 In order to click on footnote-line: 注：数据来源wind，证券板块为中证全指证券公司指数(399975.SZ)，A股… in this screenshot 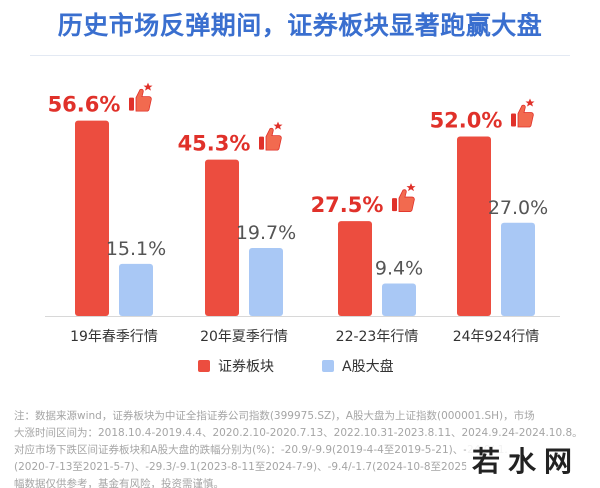, I will do `click(274, 416)`.